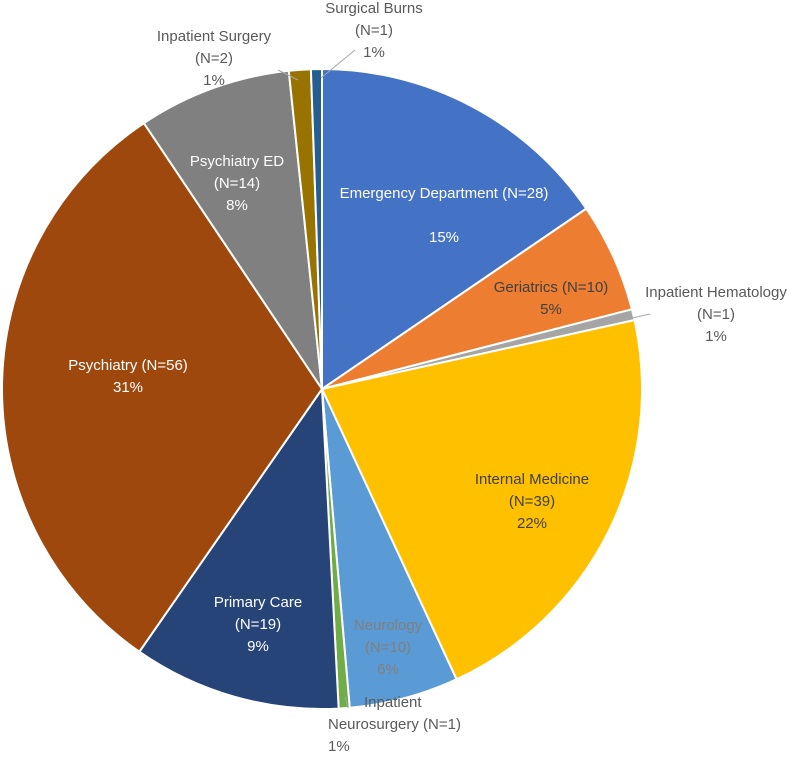  What do you see at coordinates (214, 58) in the screenshot?
I see `label-inpatient-surgery: Inpatient Surgery (N=2) 1%` at bounding box center [214, 58].